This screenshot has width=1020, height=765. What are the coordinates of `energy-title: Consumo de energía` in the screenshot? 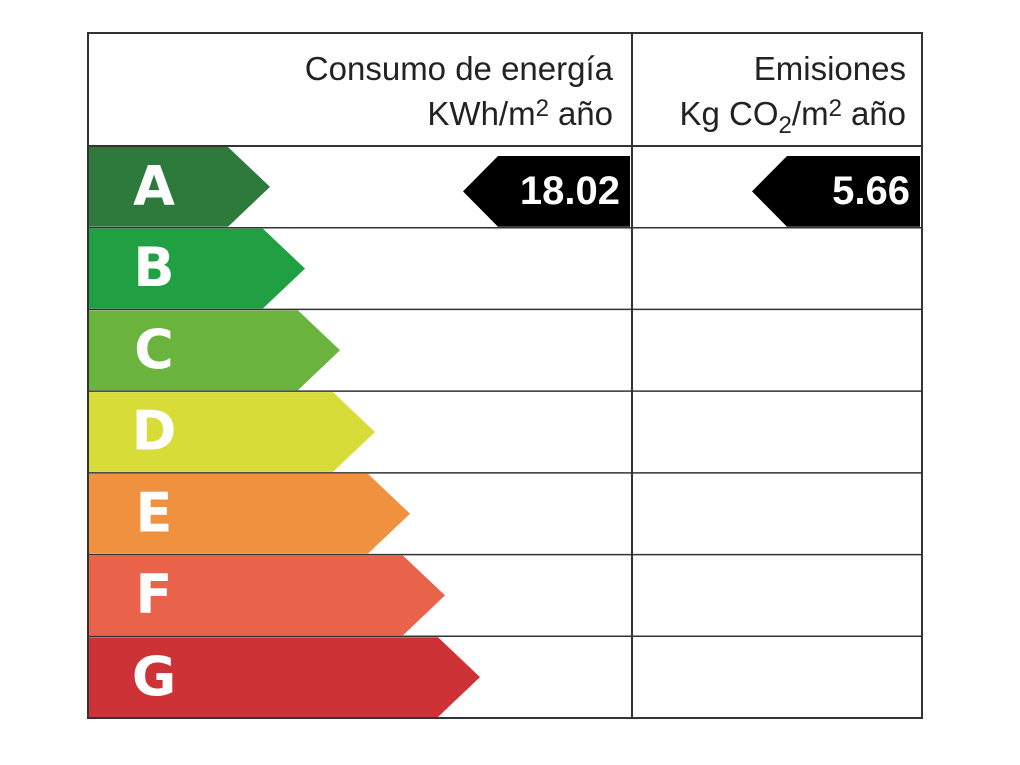 It's located at (459, 68).